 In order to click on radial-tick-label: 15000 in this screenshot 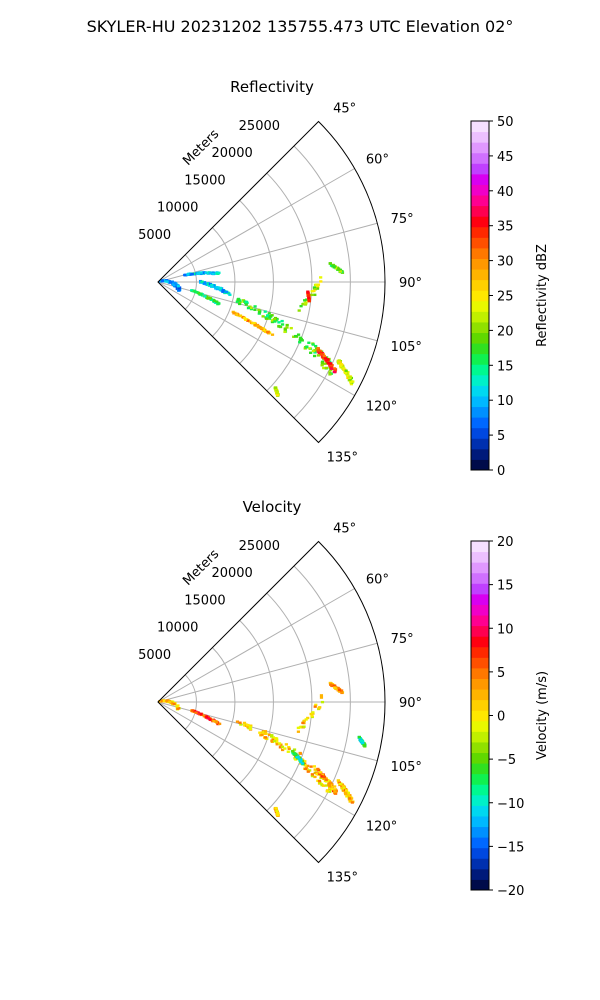, I will do `click(204, 180)`.